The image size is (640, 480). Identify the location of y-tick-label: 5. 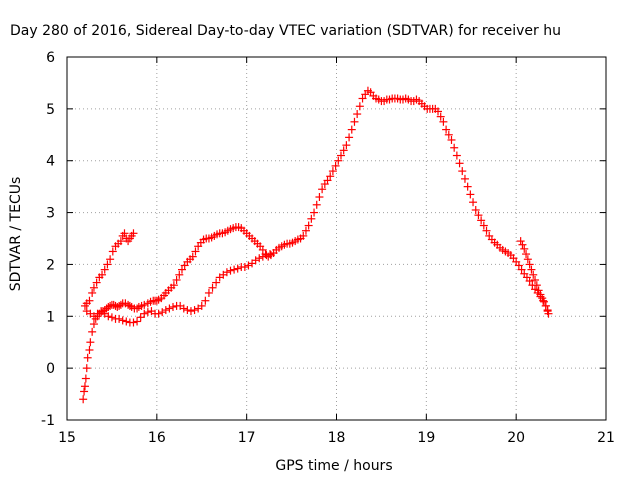
(50, 110).